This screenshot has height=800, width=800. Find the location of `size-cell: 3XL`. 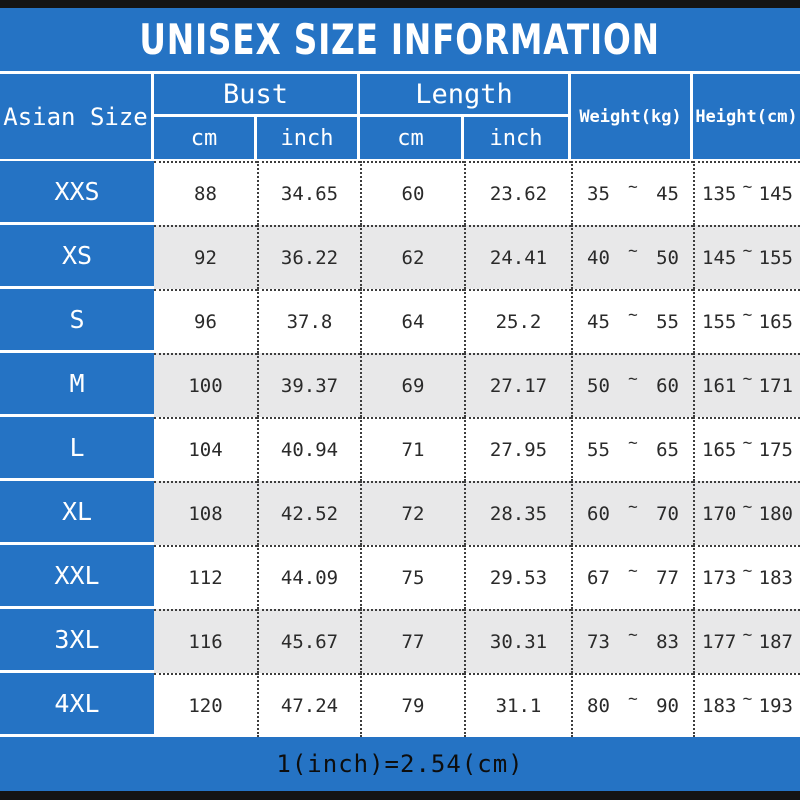

size-cell: 3XL is located at coordinates (77, 641).